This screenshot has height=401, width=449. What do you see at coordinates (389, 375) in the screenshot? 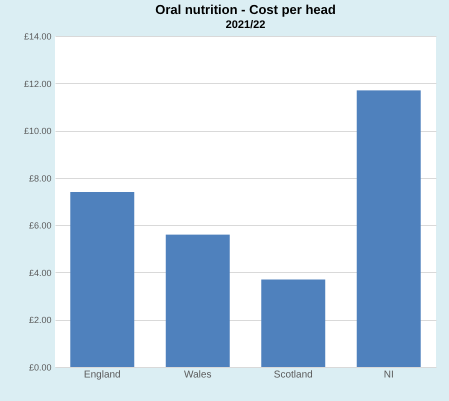
I see `x-tick-label: NI` at bounding box center [389, 375].